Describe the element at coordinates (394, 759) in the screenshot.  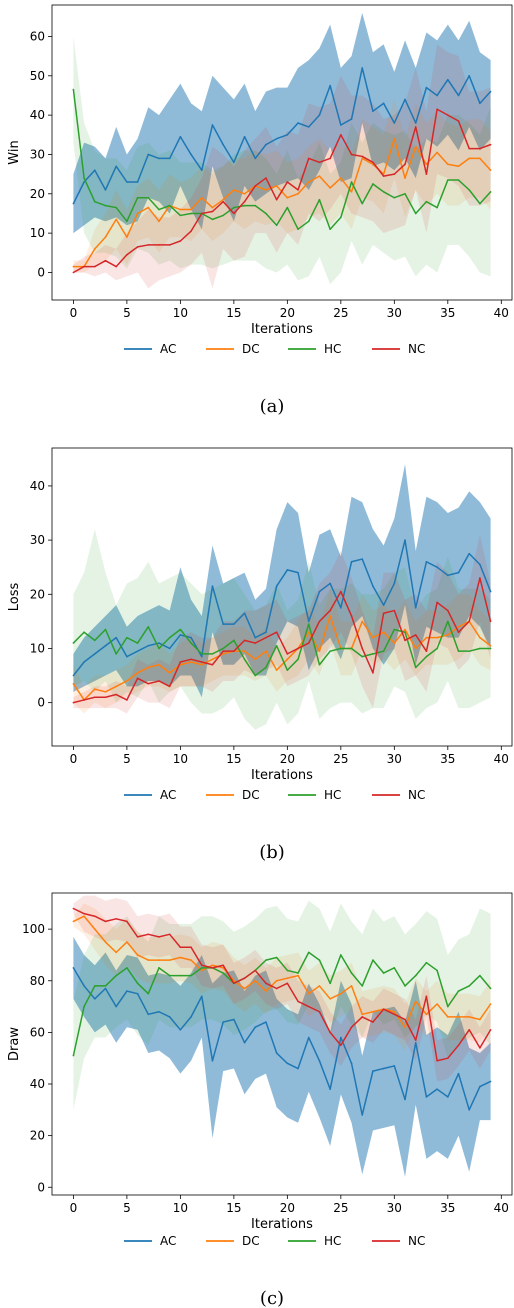
I see `x-tick-label: 30` at that location.